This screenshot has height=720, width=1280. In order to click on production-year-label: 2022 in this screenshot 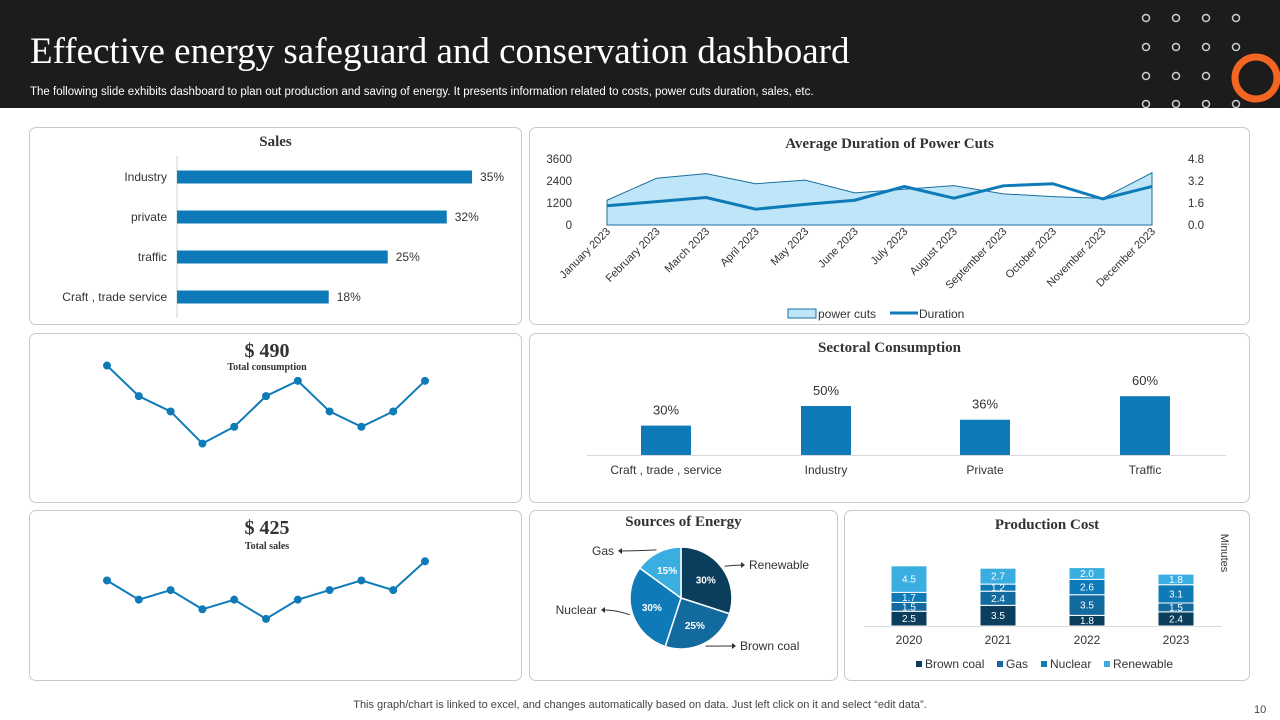, I will do `click(1087, 640)`.